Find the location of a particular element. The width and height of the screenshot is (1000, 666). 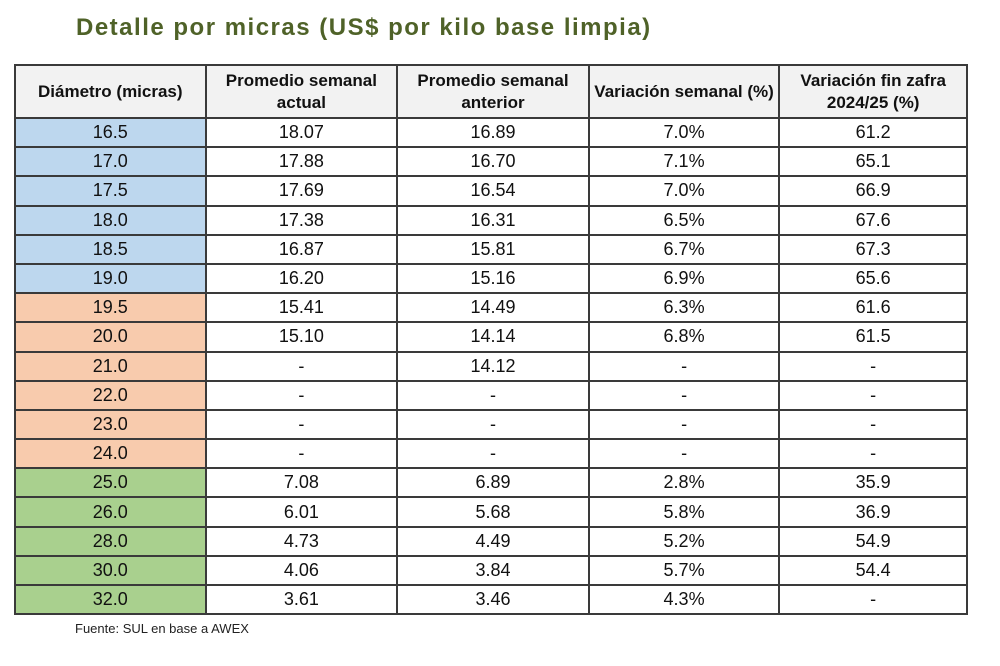

value-cell: 61.6 is located at coordinates (873, 308).